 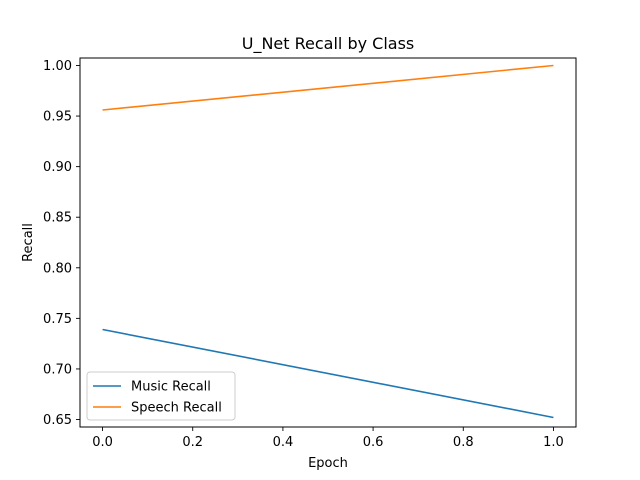 I want to click on y-tick-label: 0.90, so click(x=57, y=167).